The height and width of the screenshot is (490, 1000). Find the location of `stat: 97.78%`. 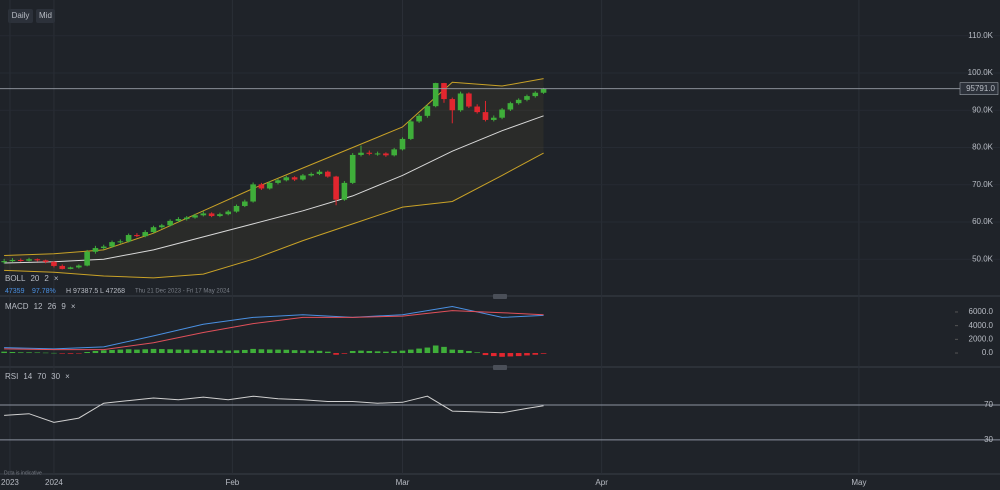

stat: 97.78% is located at coordinates (44, 291).